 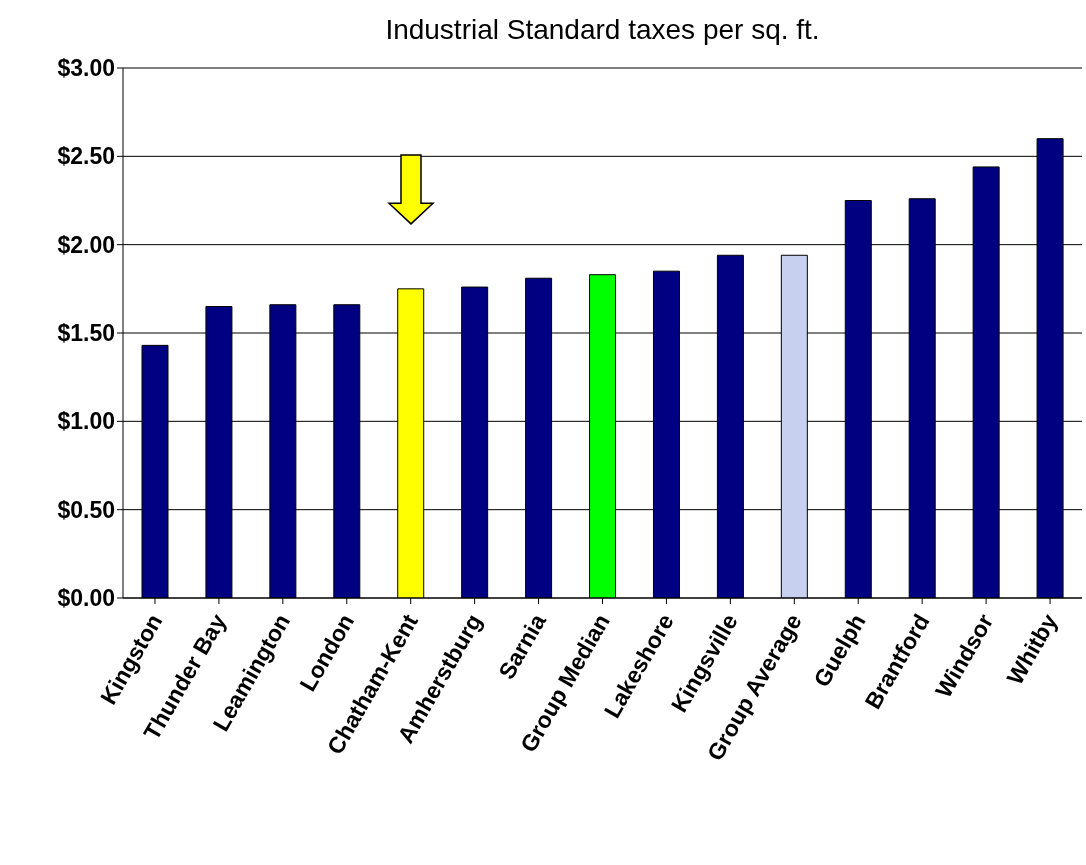 What do you see at coordinates (86, 421) in the screenshot?
I see `y-tick-label: $1.00` at bounding box center [86, 421].